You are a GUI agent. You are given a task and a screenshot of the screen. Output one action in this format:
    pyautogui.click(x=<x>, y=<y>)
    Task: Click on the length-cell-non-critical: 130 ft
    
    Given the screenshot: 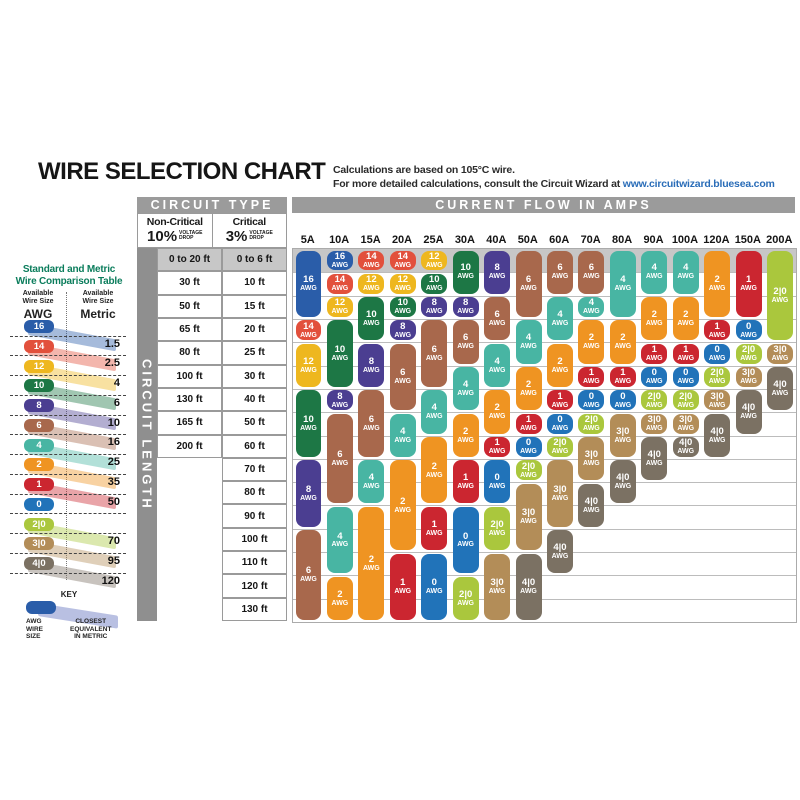 What is the action you would take?
    pyautogui.click(x=189, y=399)
    